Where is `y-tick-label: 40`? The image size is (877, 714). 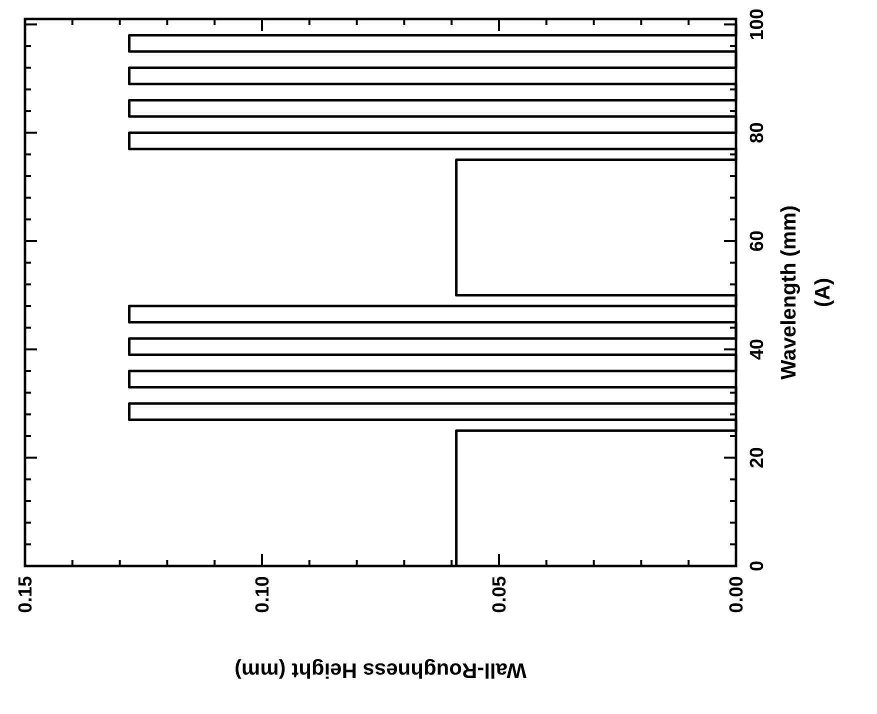 y-tick-label: 40 is located at coordinates (757, 349).